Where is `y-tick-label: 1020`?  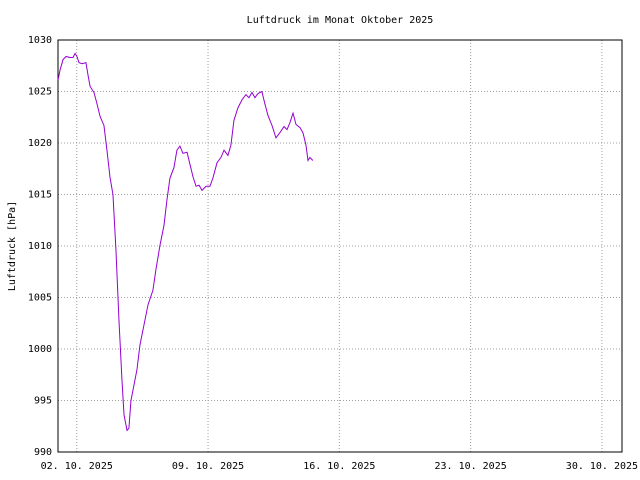
y-tick-label: 1020 is located at coordinates (40, 143).